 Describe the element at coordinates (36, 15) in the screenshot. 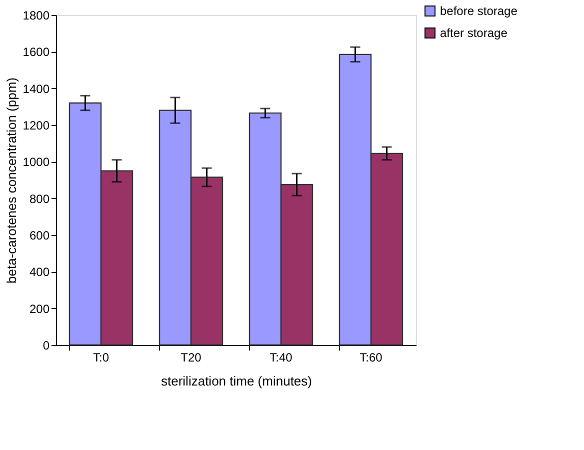

I see `y-tick-label: 1800` at that location.